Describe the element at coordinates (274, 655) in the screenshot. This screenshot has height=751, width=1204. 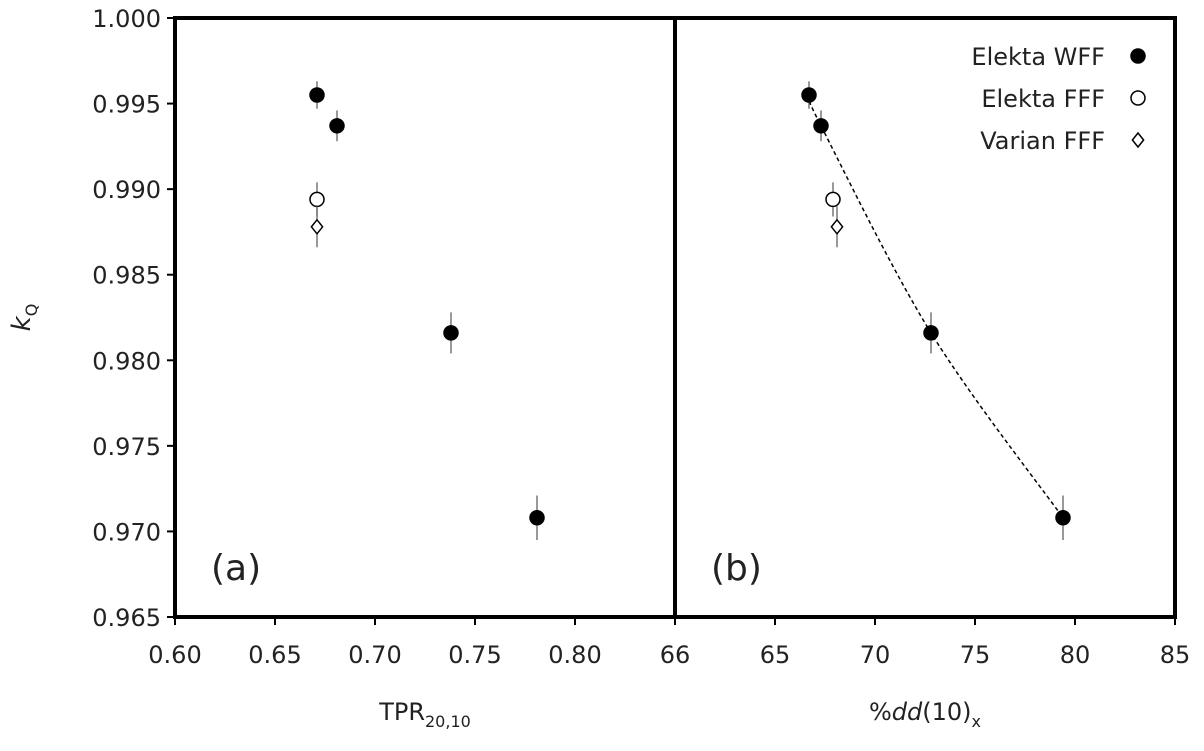
I see `x-tick-label: 0.65` at that location.